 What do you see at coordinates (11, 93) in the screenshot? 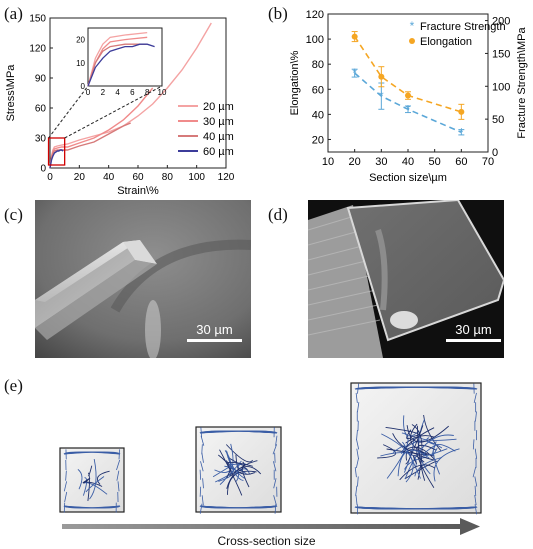
I see `y-axis-label-a: Stress\MPa` at bounding box center [11, 93].